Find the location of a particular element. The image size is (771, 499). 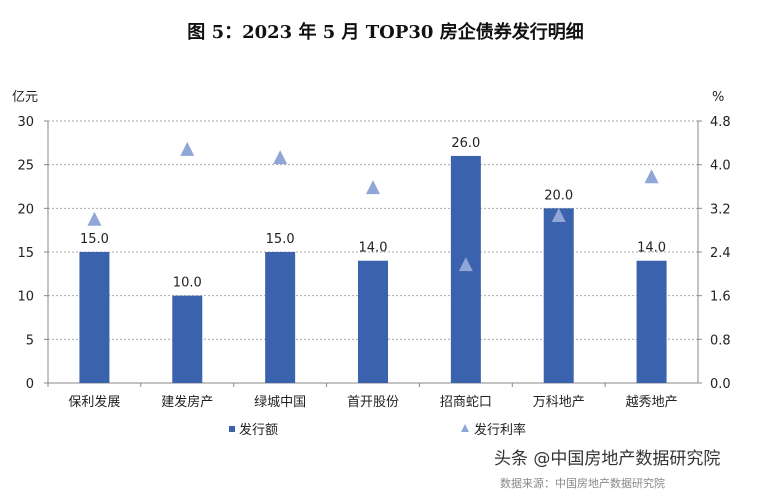

y-tick-right: 1.6 is located at coordinates (720, 297).